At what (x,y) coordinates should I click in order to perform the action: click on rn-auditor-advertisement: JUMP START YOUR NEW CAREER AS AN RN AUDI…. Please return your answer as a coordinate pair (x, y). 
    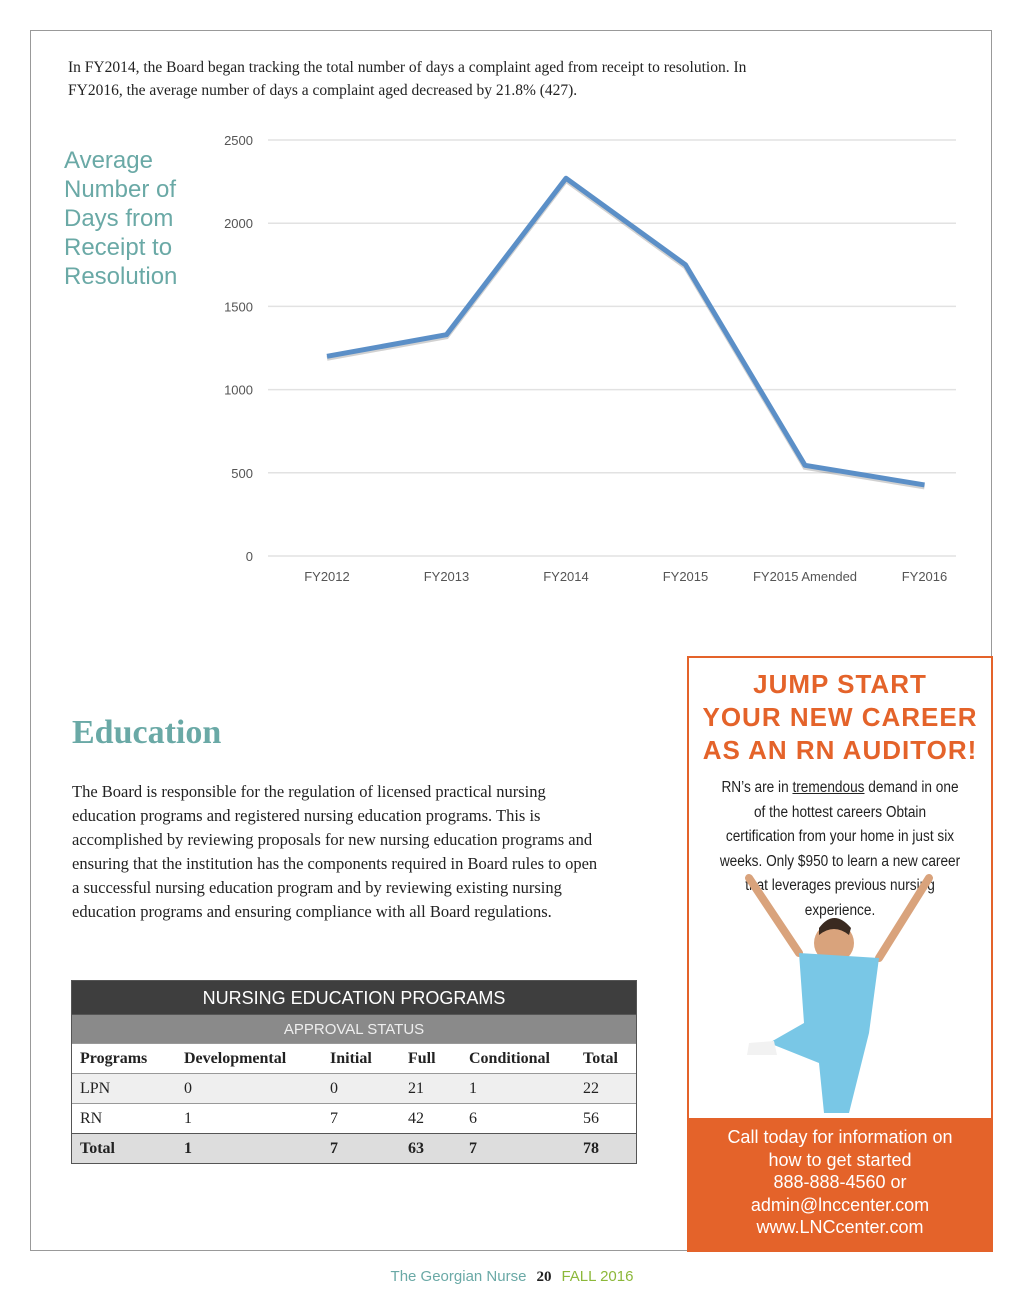
    Looking at the image, I should click on (840, 954).